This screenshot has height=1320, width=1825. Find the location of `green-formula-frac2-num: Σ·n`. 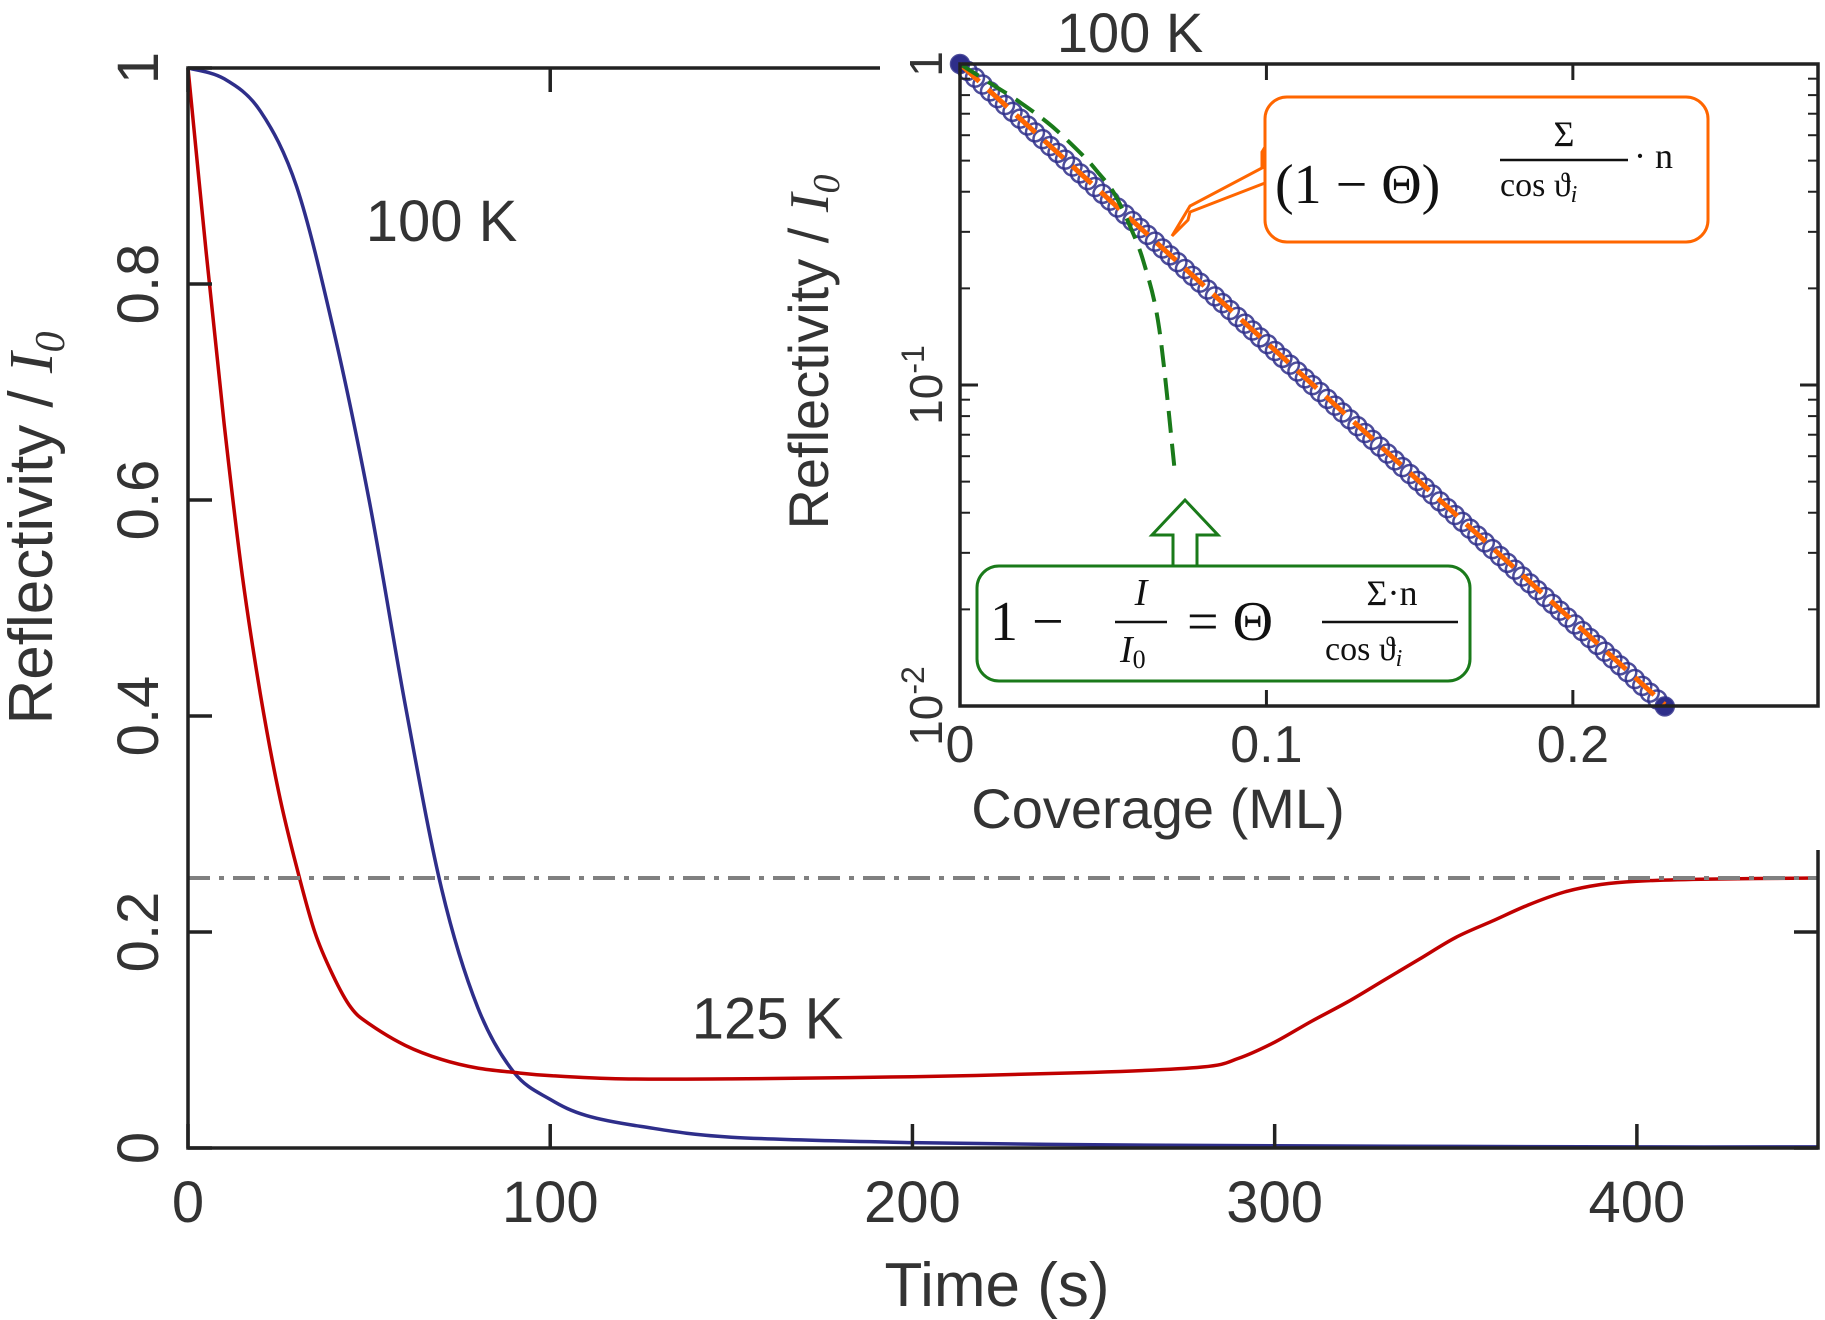

green-formula-frac2-num: Σ·n is located at coordinates (1392, 593).